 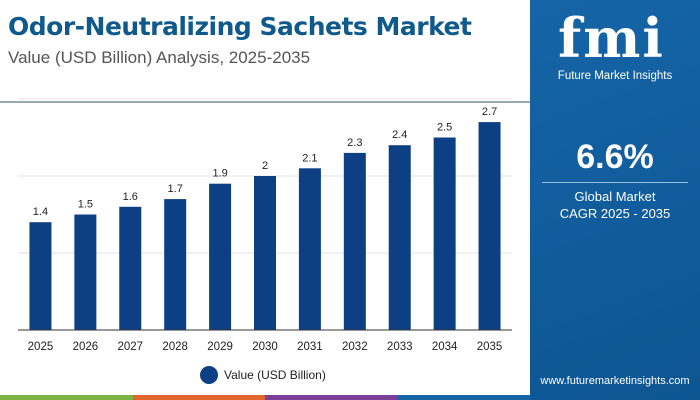 What do you see at coordinates (354, 143) in the screenshot?
I see `data-label: 2.3` at bounding box center [354, 143].